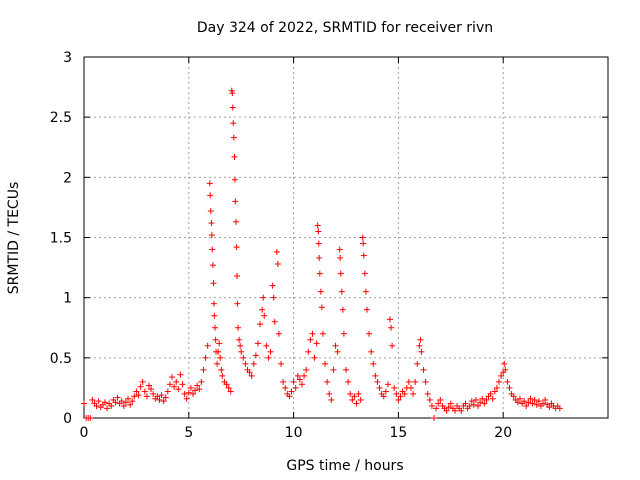  Describe the element at coordinates (503, 433) in the screenshot. I see `x-tick-label: 20` at that location.